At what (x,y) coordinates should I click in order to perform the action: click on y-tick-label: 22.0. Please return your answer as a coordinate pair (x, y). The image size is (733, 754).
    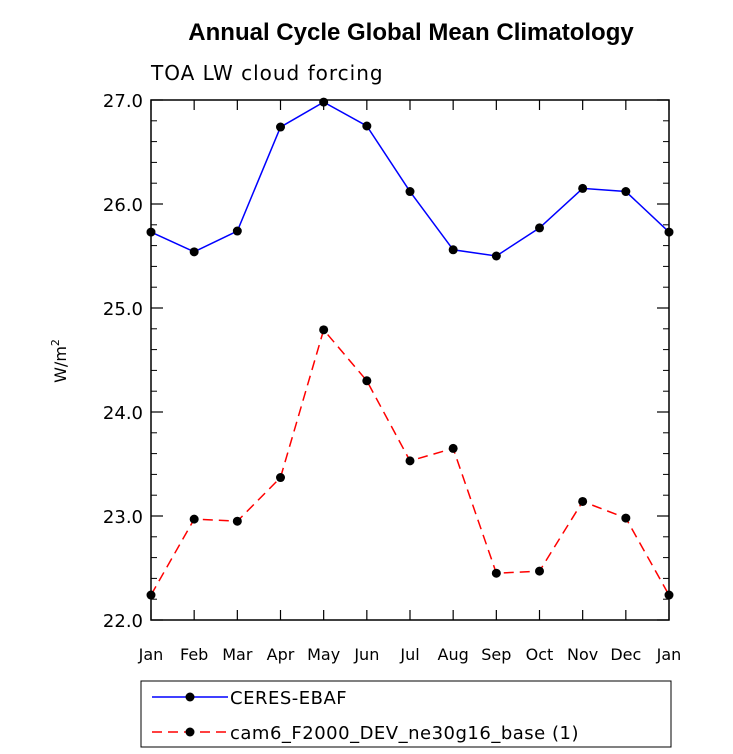
    Looking at the image, I should click on (123, 621).